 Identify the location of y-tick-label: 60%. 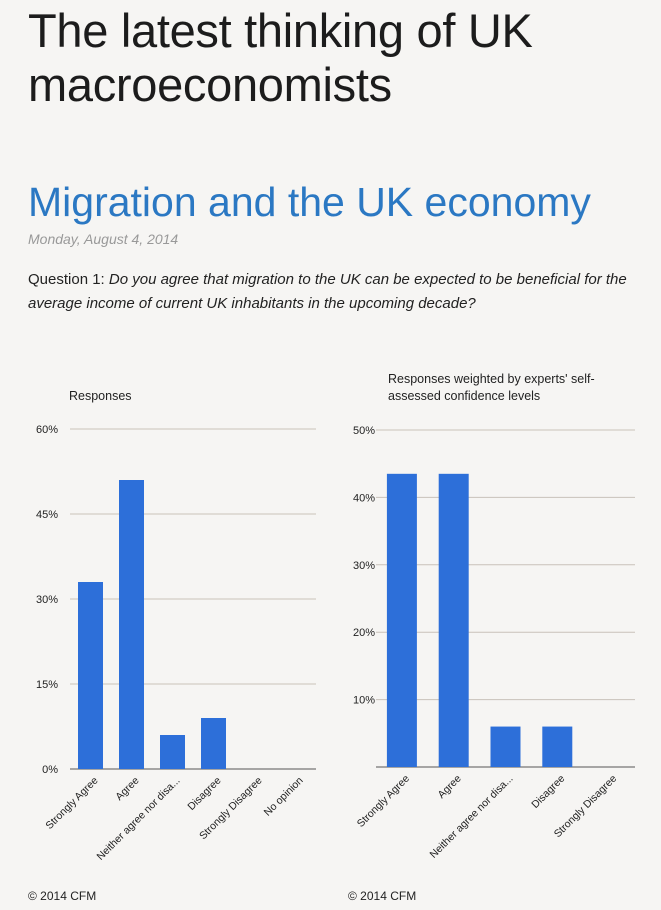
(47, 430).